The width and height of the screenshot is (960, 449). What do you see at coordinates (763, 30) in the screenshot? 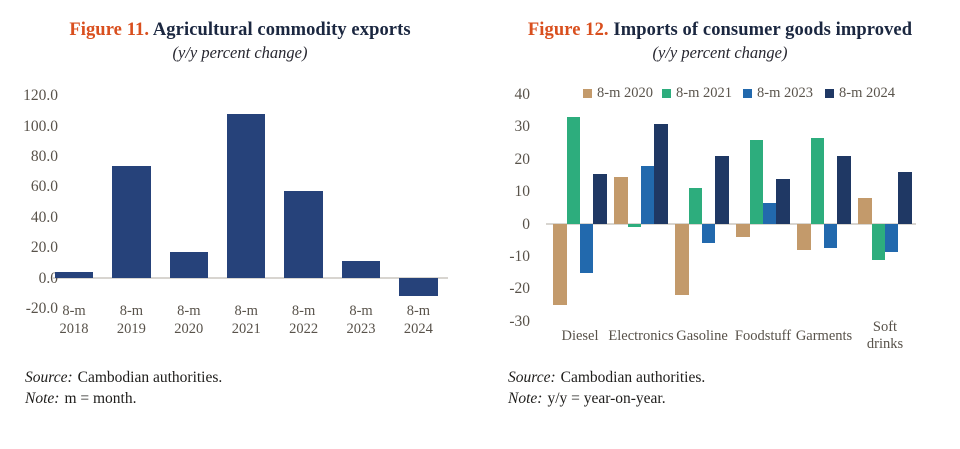
I see `figure-12-title-text: Imports of consumer goods improved` at bounding box center [763, 30].